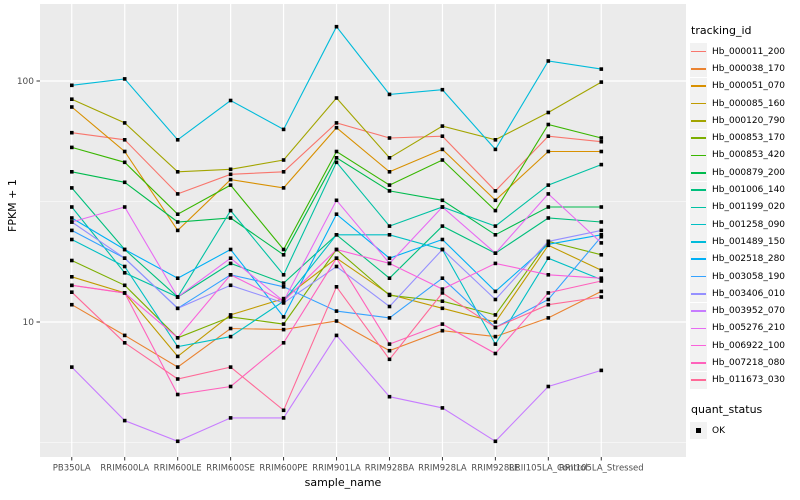 The height and width of the screenshot is (500, 800). Describe the element at coordinates (749, 120) in the screenshot. I see `legend-item-label: Hb_000120_790` at that location.